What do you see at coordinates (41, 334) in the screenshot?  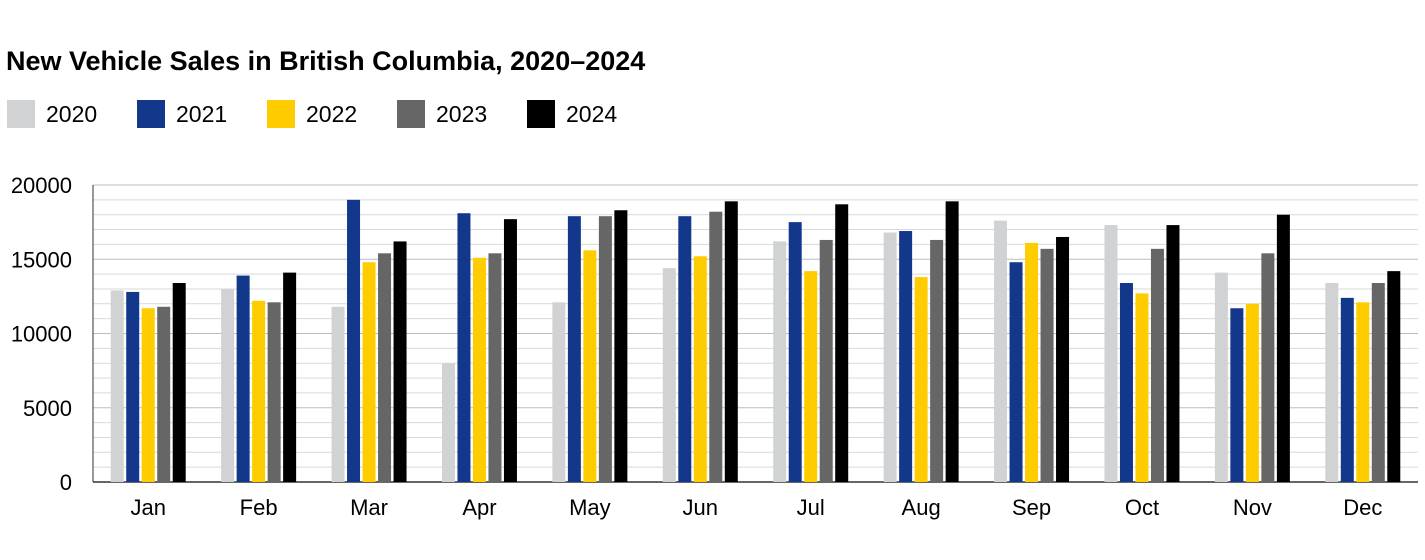 I see `y-tick-label: 10000` at bounding box center [41, 334].